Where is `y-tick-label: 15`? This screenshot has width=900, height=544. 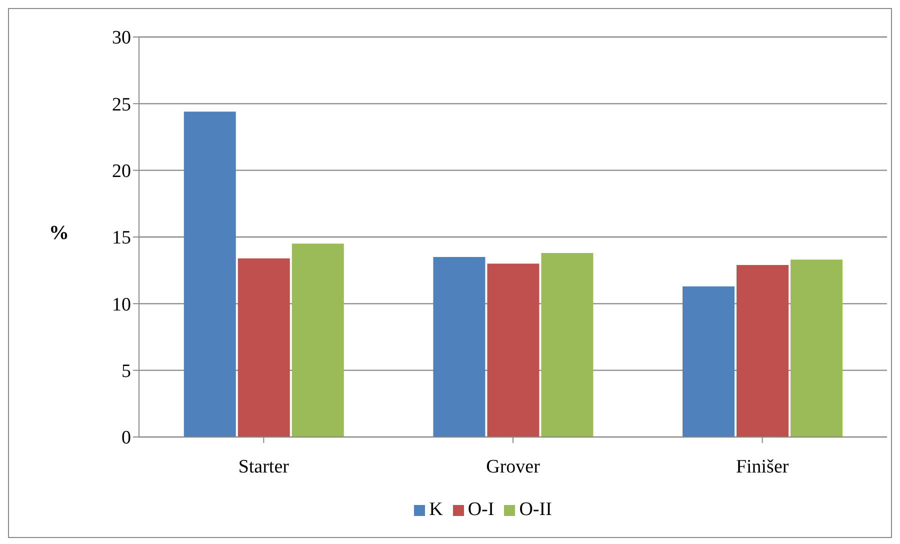
y-tick-label: 15 is located at coordinates (121, 238).